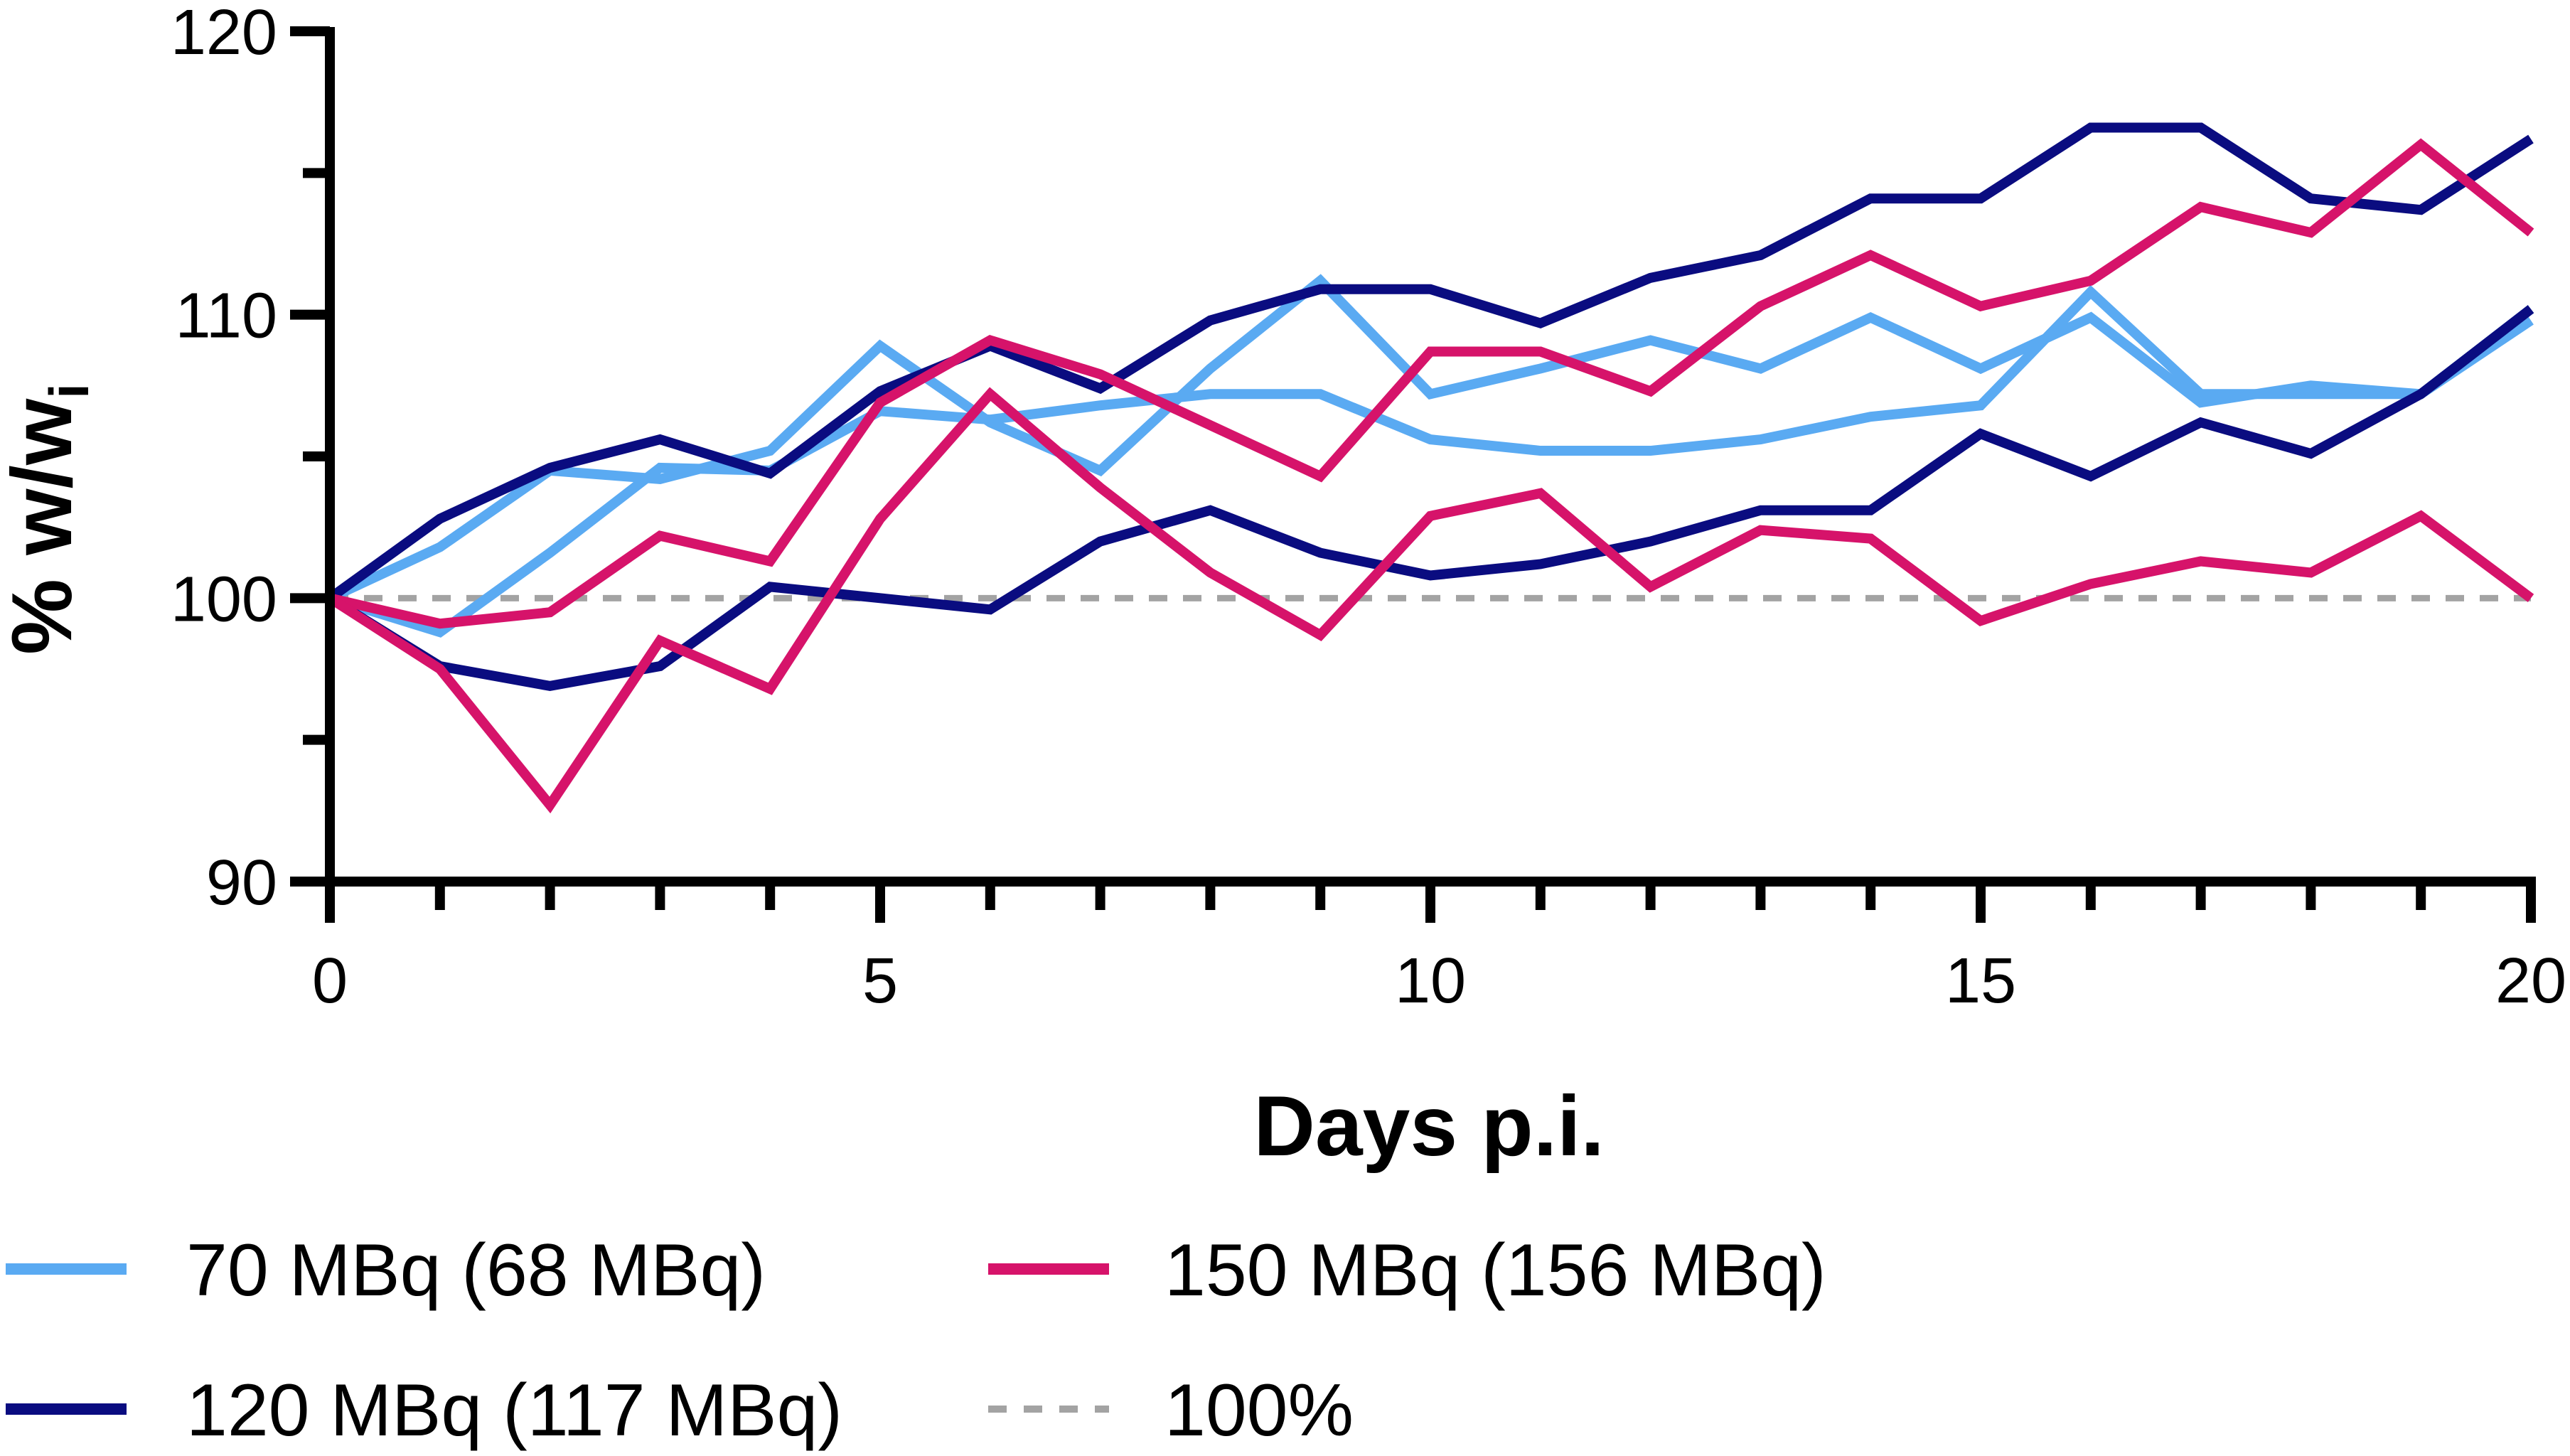 Image resolution: width=2570 pixels, height=1456 pixels. I want to click on legend-label-1: 70 MBq (68 MBq), so click(476, 1271).